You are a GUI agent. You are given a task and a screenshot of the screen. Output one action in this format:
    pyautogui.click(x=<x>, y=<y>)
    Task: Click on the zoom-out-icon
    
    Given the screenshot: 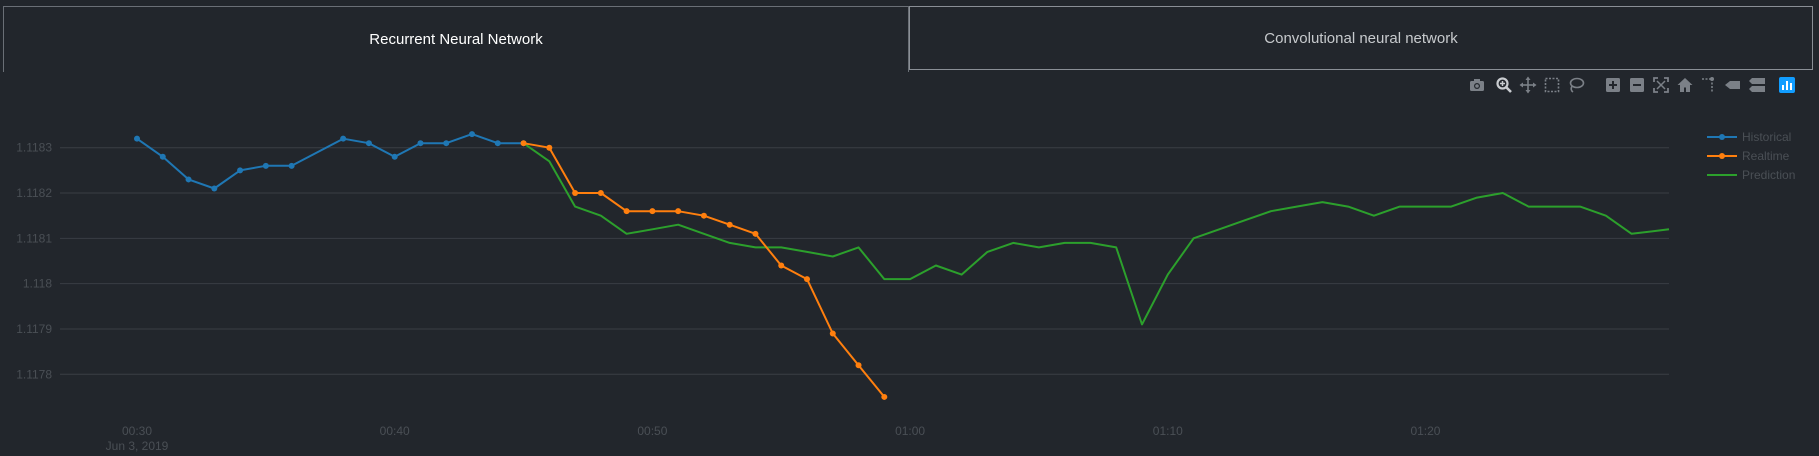 What is the action you would take?
    pyautogui.click(x=1638, y=86)
    